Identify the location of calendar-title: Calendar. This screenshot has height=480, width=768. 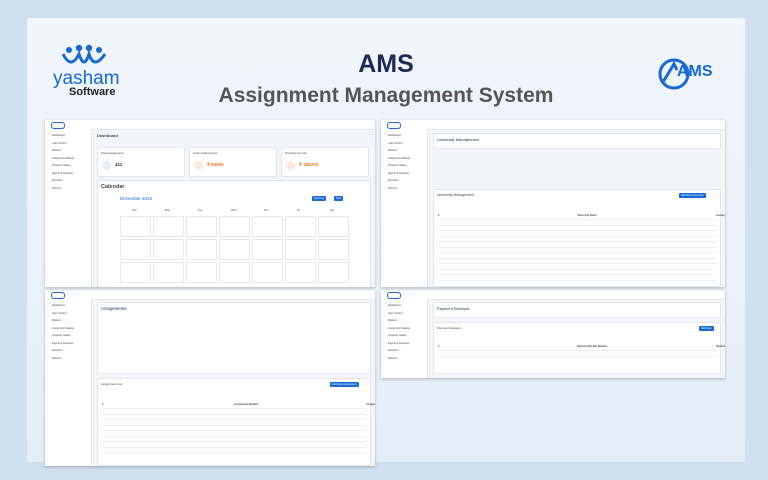
(113, 187).